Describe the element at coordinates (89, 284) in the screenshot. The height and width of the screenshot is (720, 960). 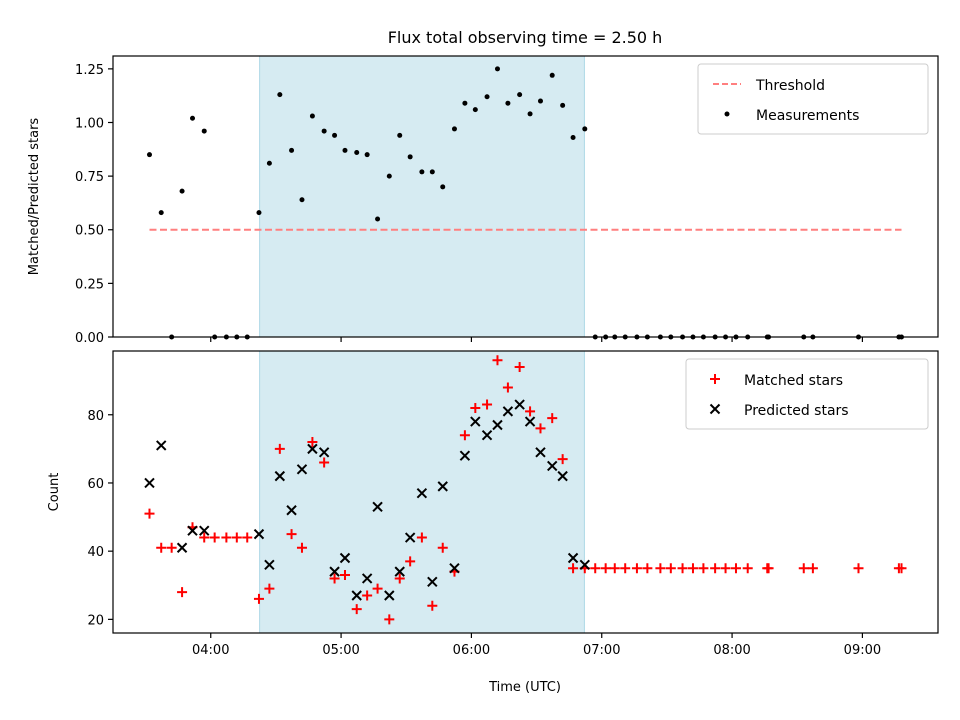
I see `y-tick-label: 0.25` at that location.